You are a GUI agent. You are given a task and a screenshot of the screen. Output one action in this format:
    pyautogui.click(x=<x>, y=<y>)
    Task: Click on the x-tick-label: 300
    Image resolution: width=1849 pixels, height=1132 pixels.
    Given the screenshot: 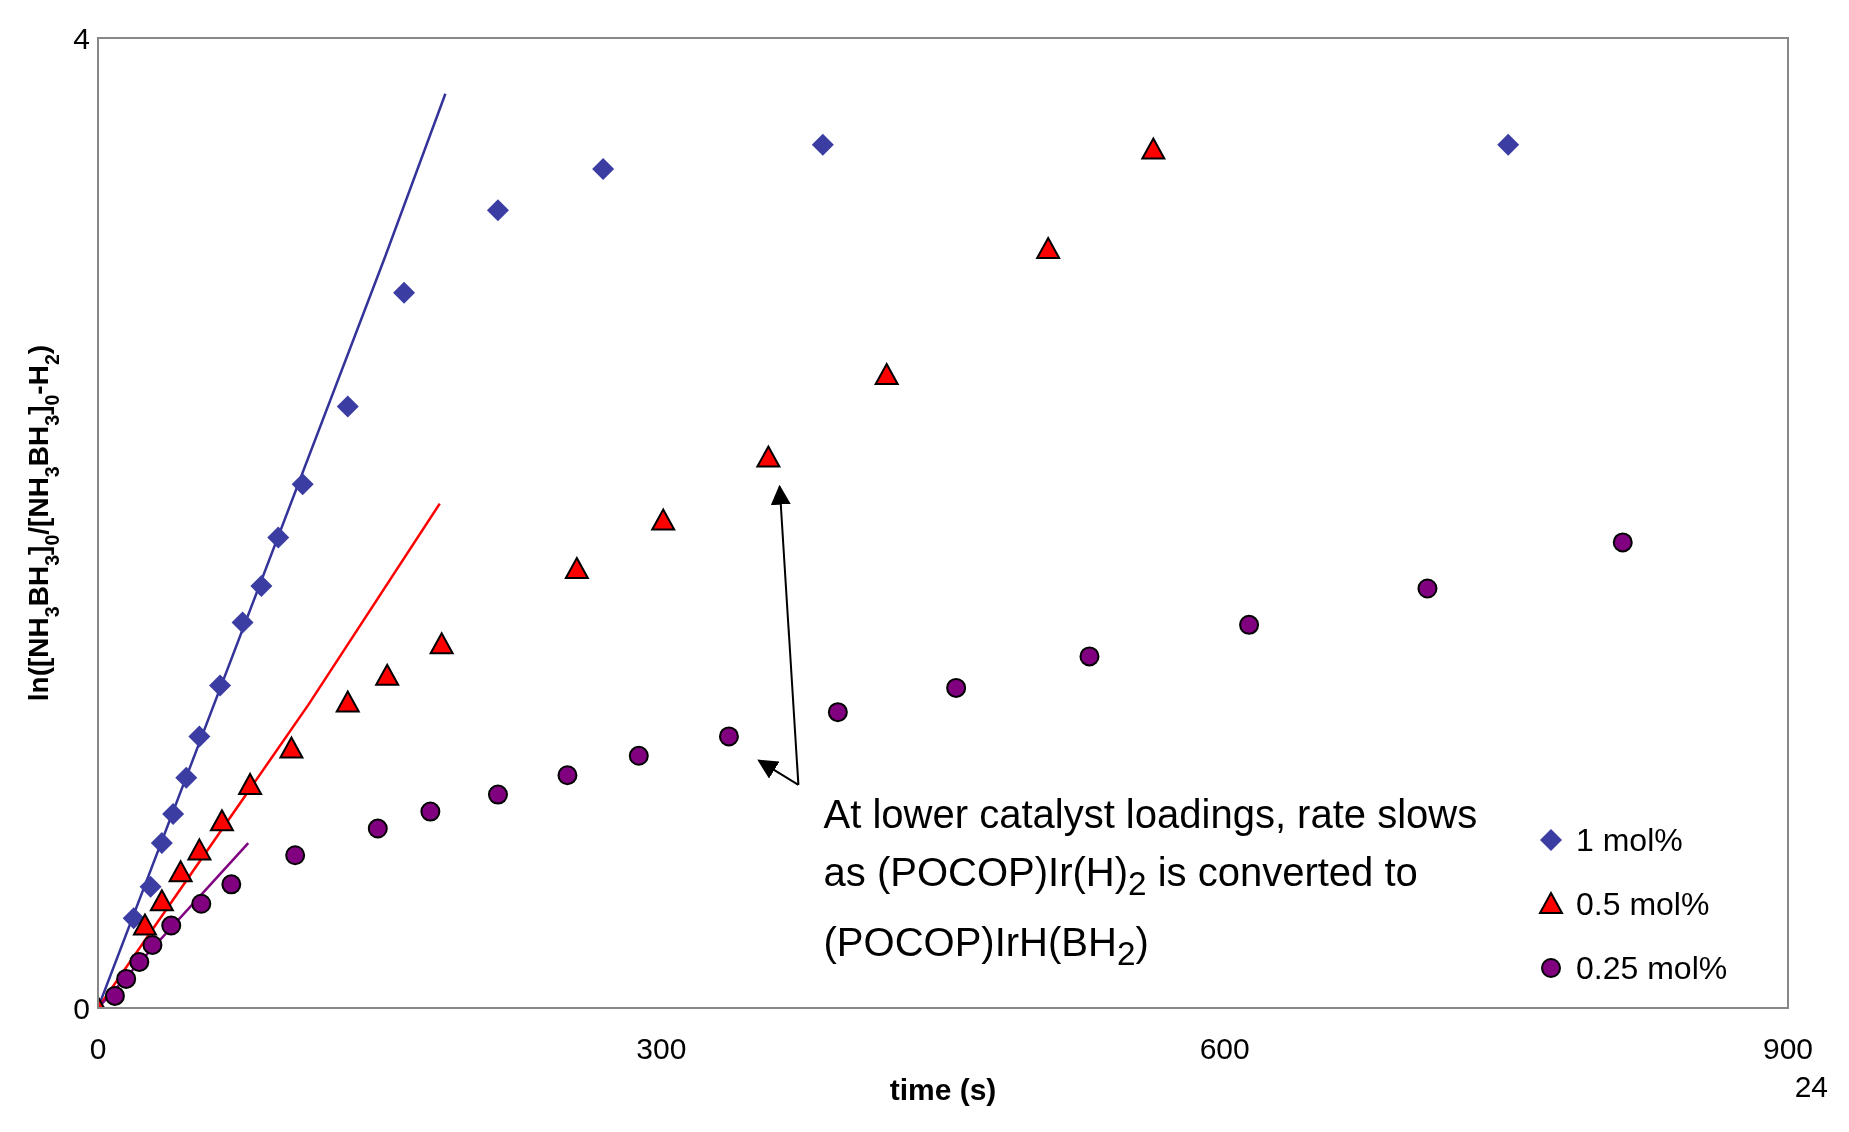 What is the action you would take?
    pyautogui.click(x=661, y=1049)
    